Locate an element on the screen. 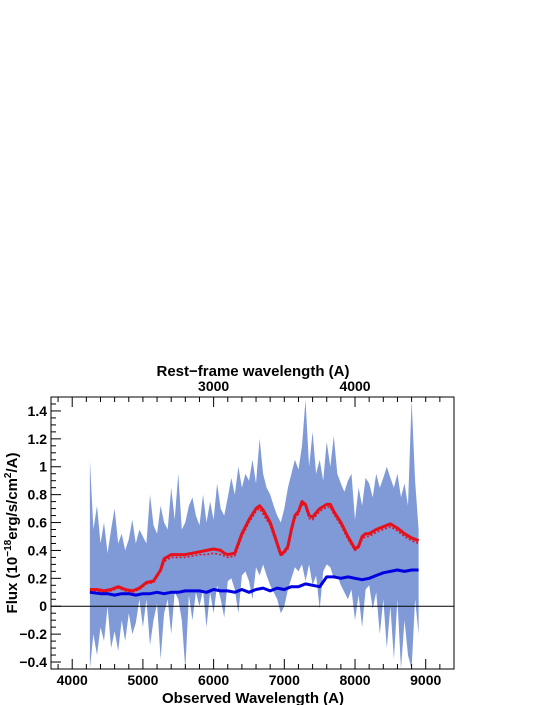 This screenshot has width=545, height=705. x-axis-title: Observed Wavelength (A) is located at coordinates (253, 697).